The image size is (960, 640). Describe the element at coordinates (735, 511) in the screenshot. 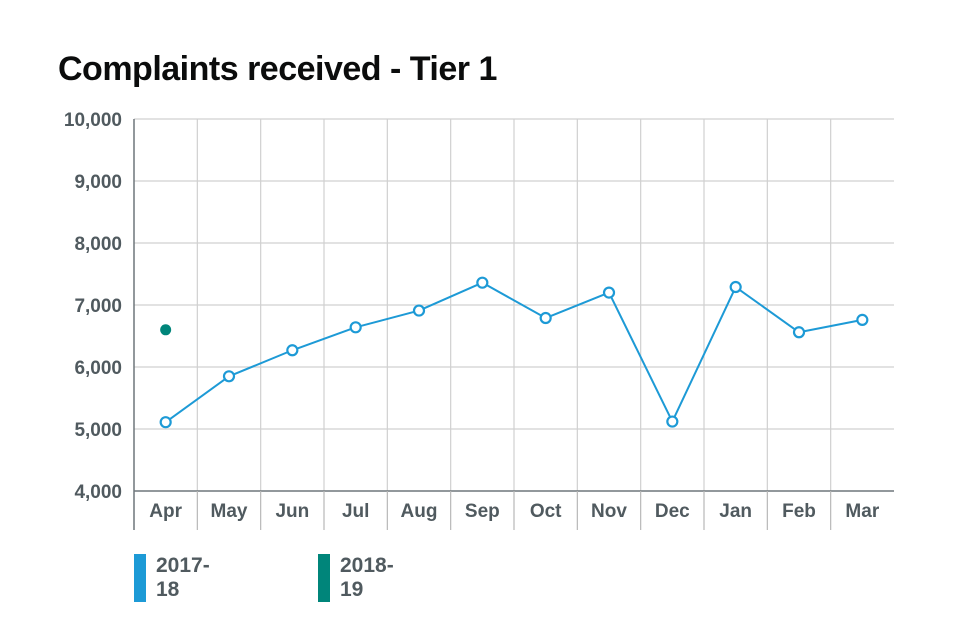

I see `x-tick-label: Jan` at that location.